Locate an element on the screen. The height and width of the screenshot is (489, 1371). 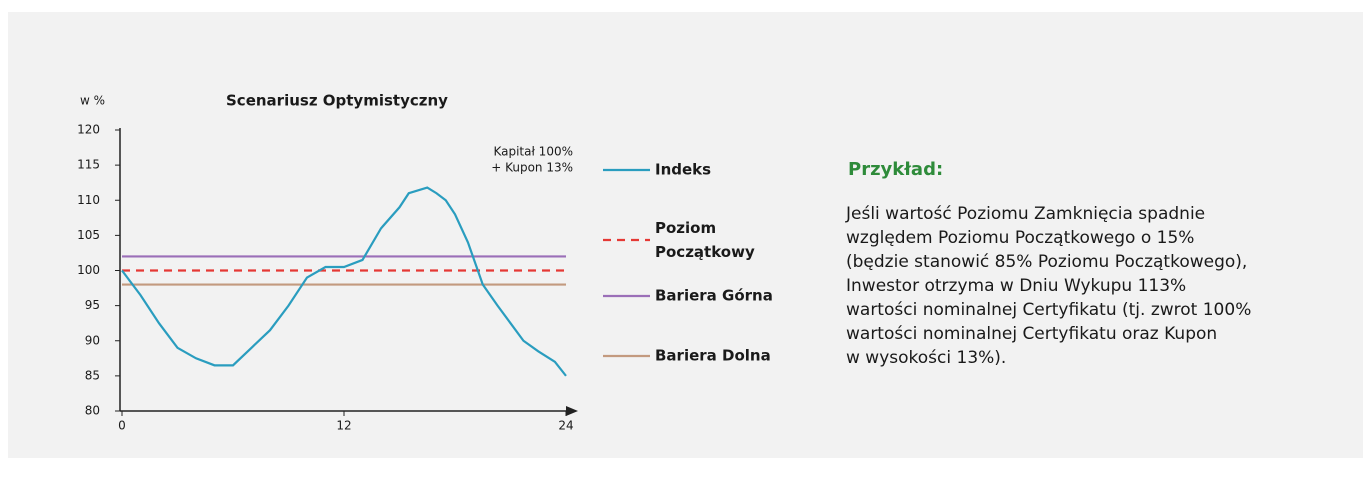
example-text: względem Poziomu Początkowego o 15% is located at coordinates (1020, 238).